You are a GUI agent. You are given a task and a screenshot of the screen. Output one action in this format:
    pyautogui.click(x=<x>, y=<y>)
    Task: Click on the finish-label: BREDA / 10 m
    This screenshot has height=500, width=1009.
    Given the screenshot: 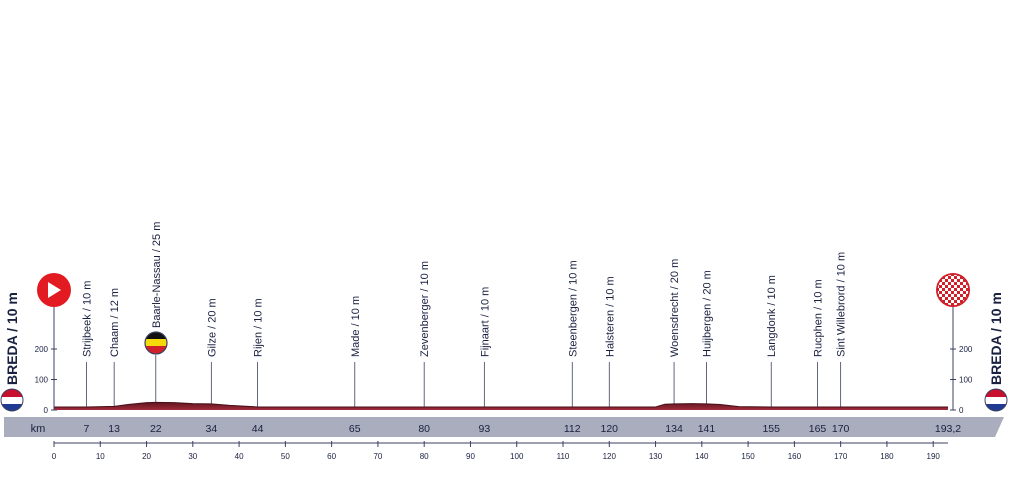 What is the action you would take?
    pyautogui.click(x=996, y=338)
    